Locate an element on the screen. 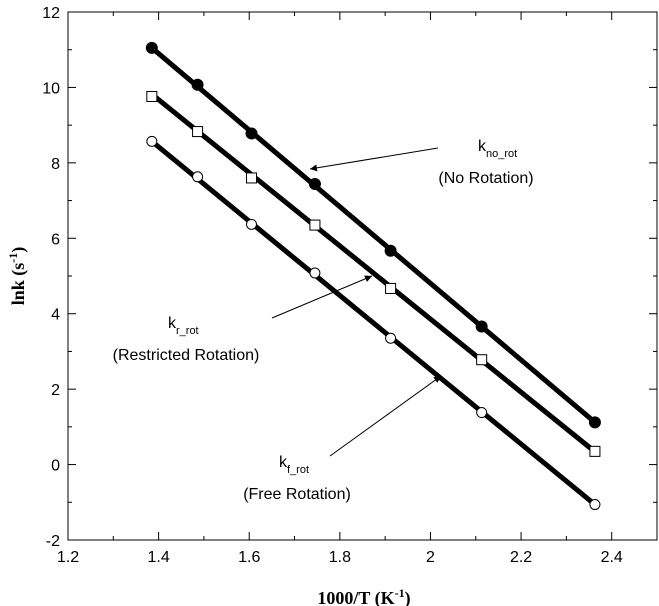  x-tick-label: 1.2 is located at coordinates (68, 557).